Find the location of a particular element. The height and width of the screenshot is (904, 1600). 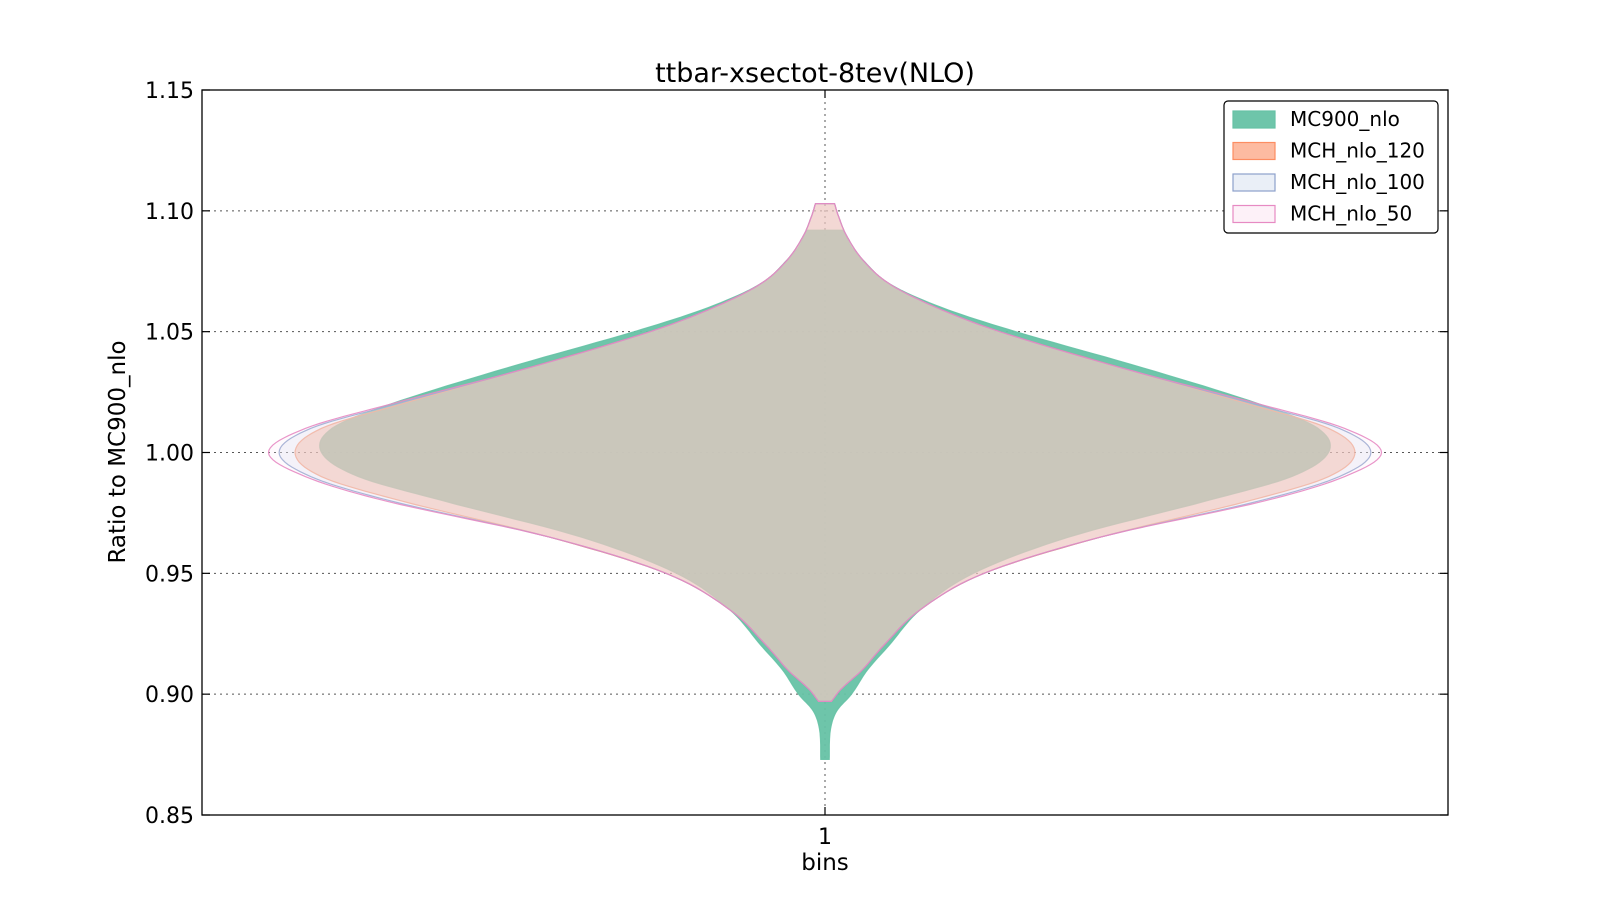

legend-frame is located at coordinates (1331, 167).